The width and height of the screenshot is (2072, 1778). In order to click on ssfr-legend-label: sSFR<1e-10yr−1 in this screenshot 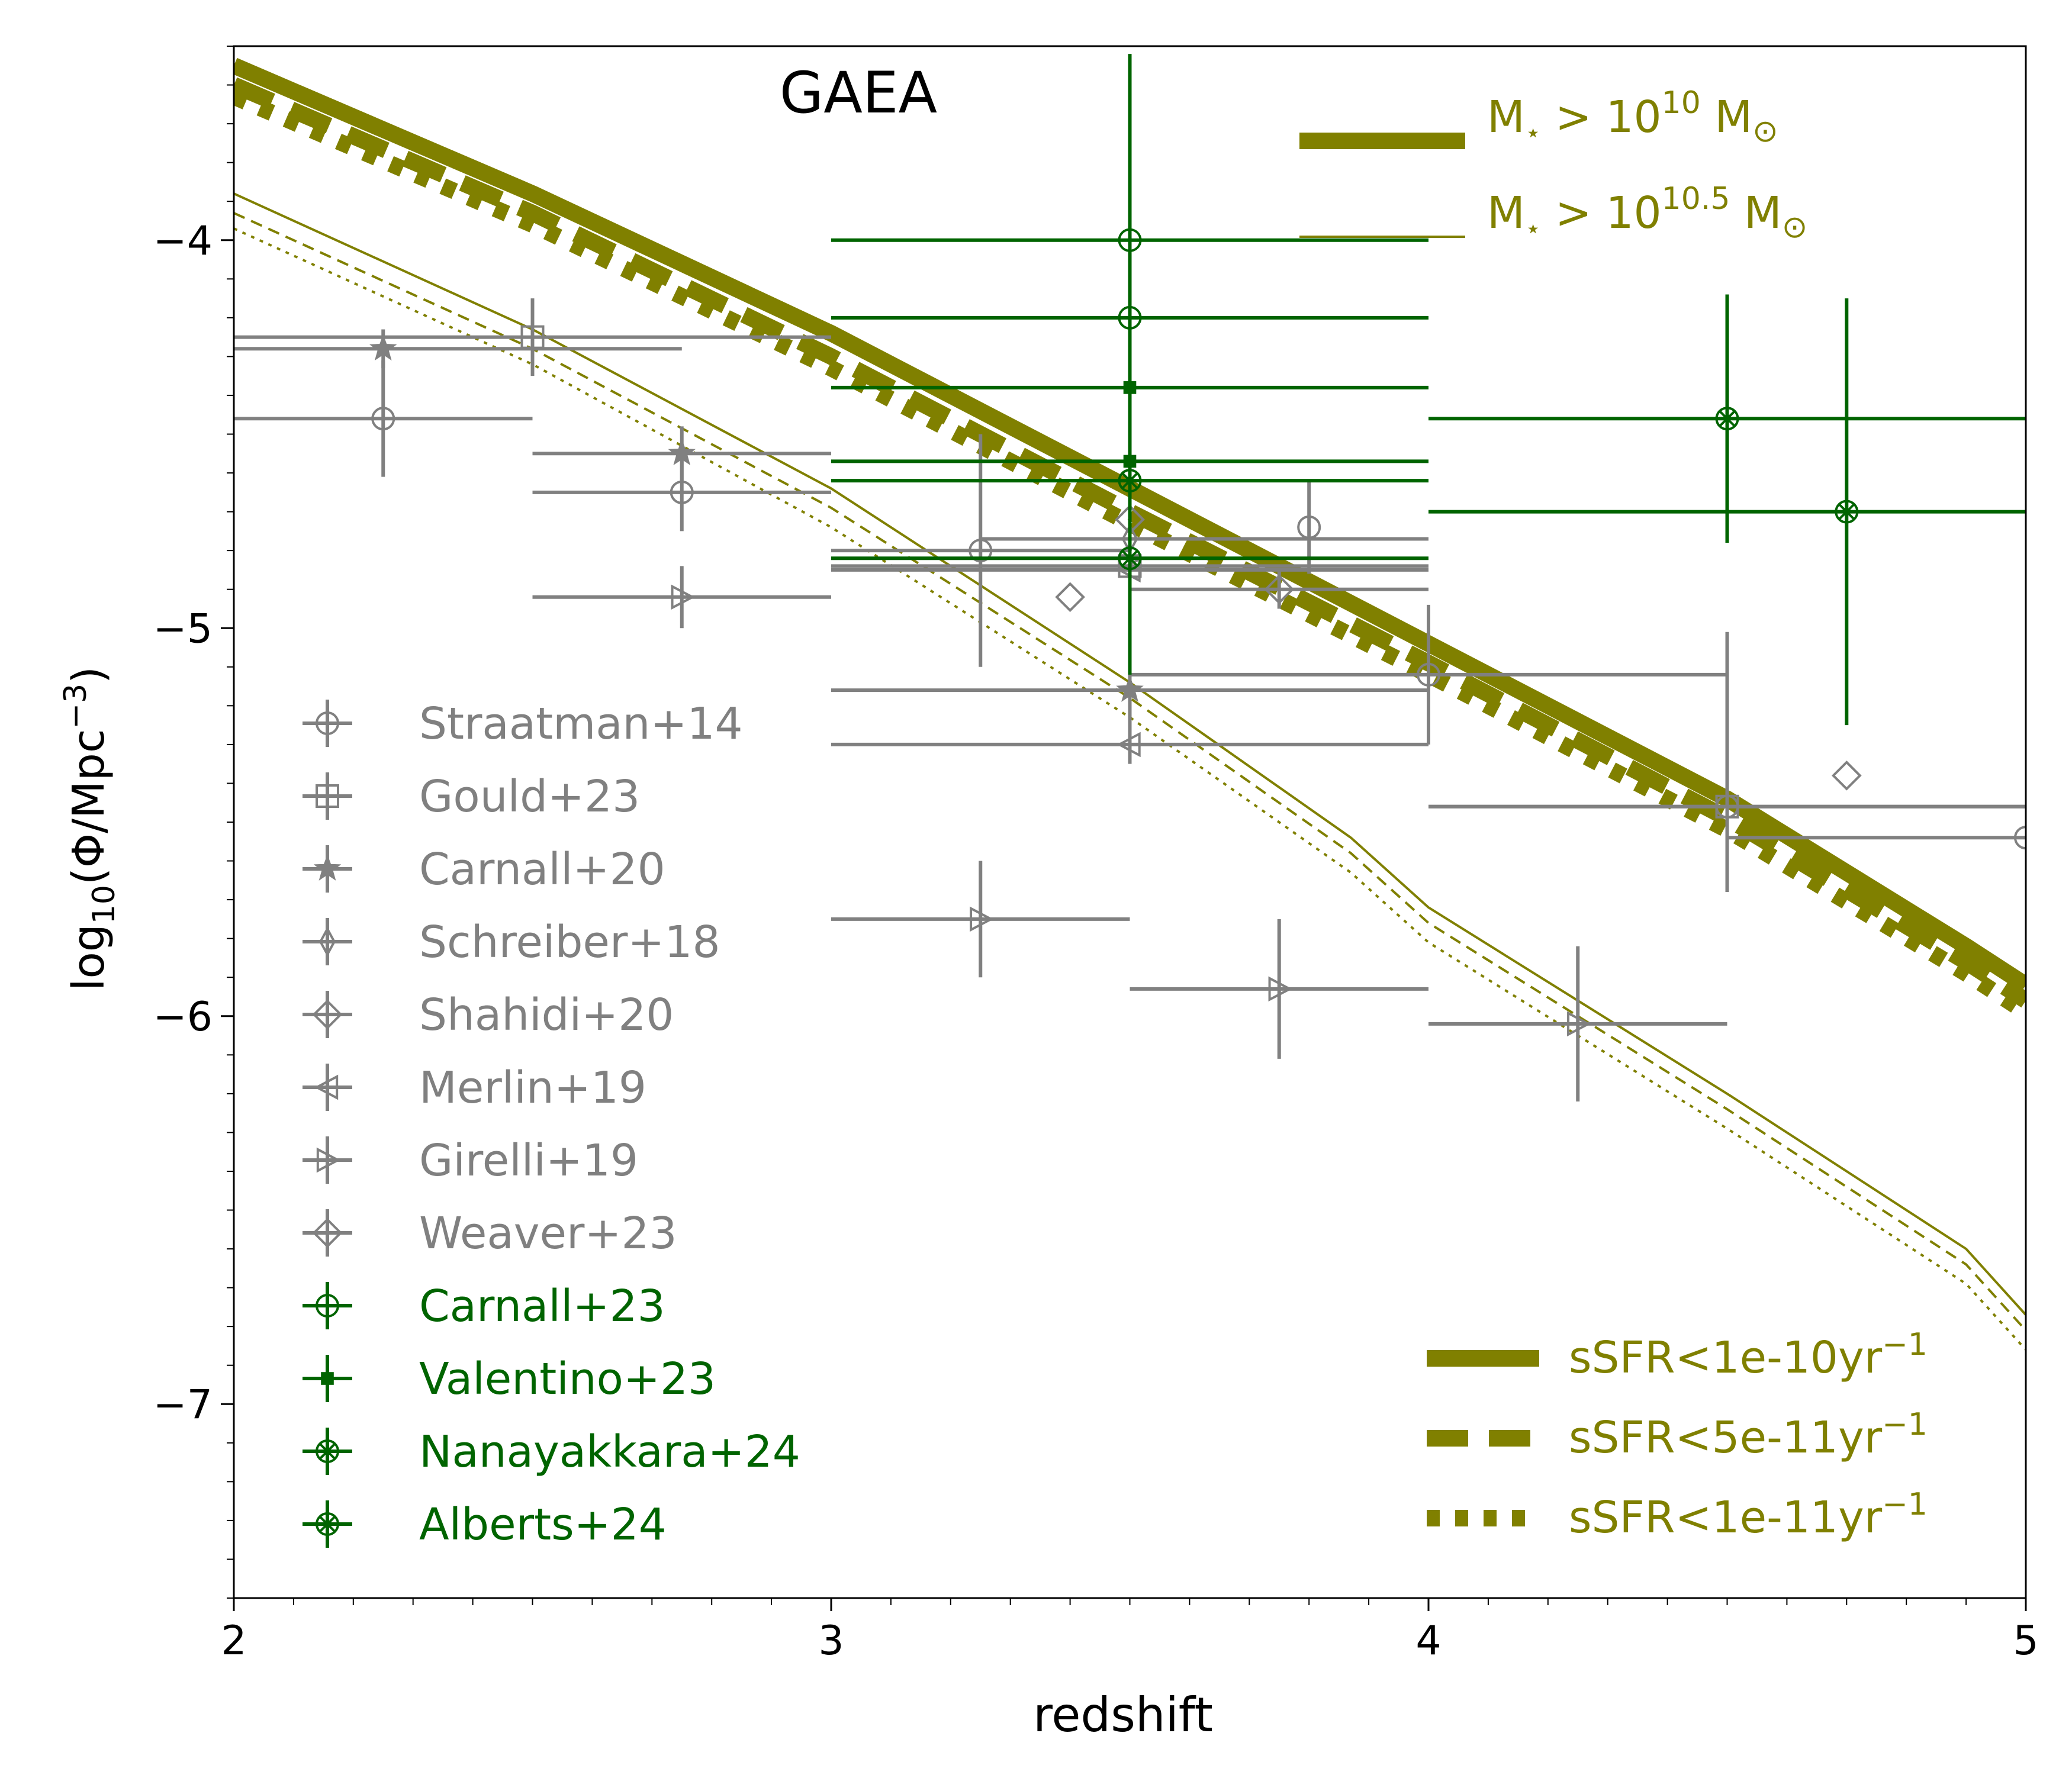, I will do `click(1748, 1355)`.